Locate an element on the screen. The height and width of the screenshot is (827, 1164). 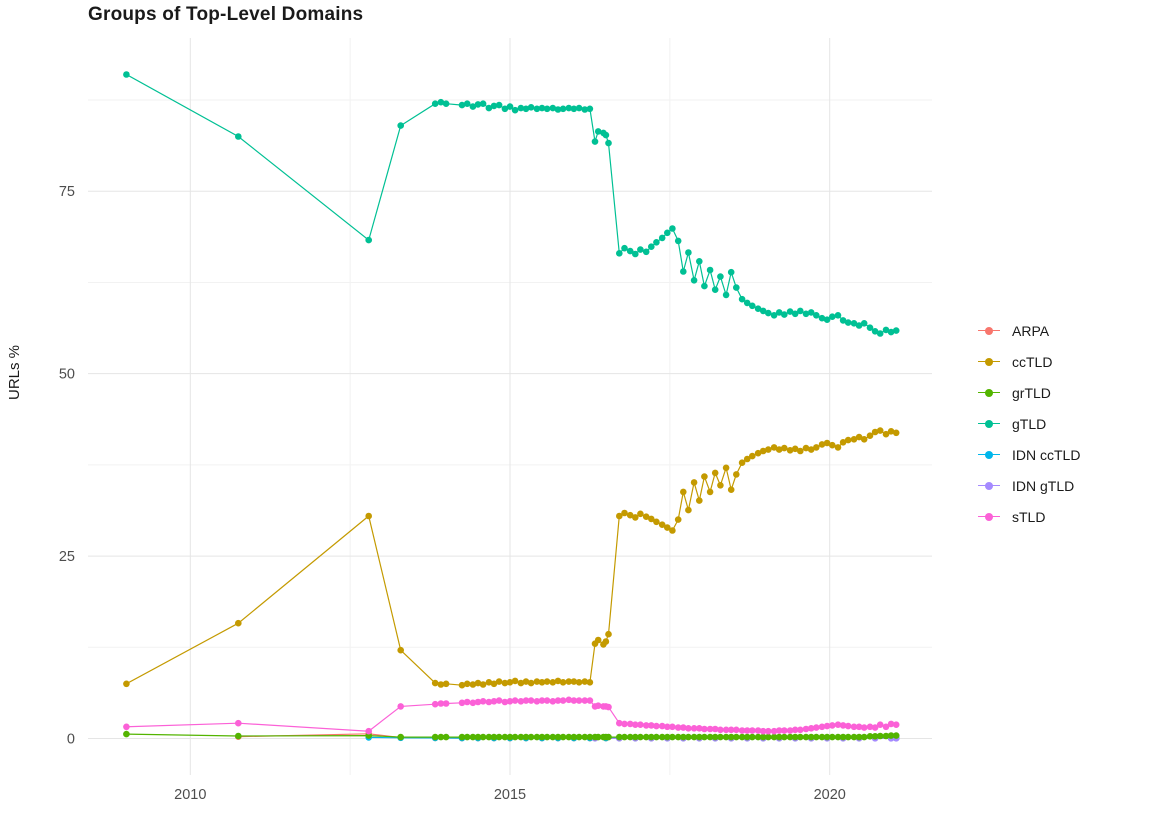
legend: ARPA ccTLD grTLD gTLD IDN ccTLD IDN gTLD sTLD is located at coordinates (1028, 423).